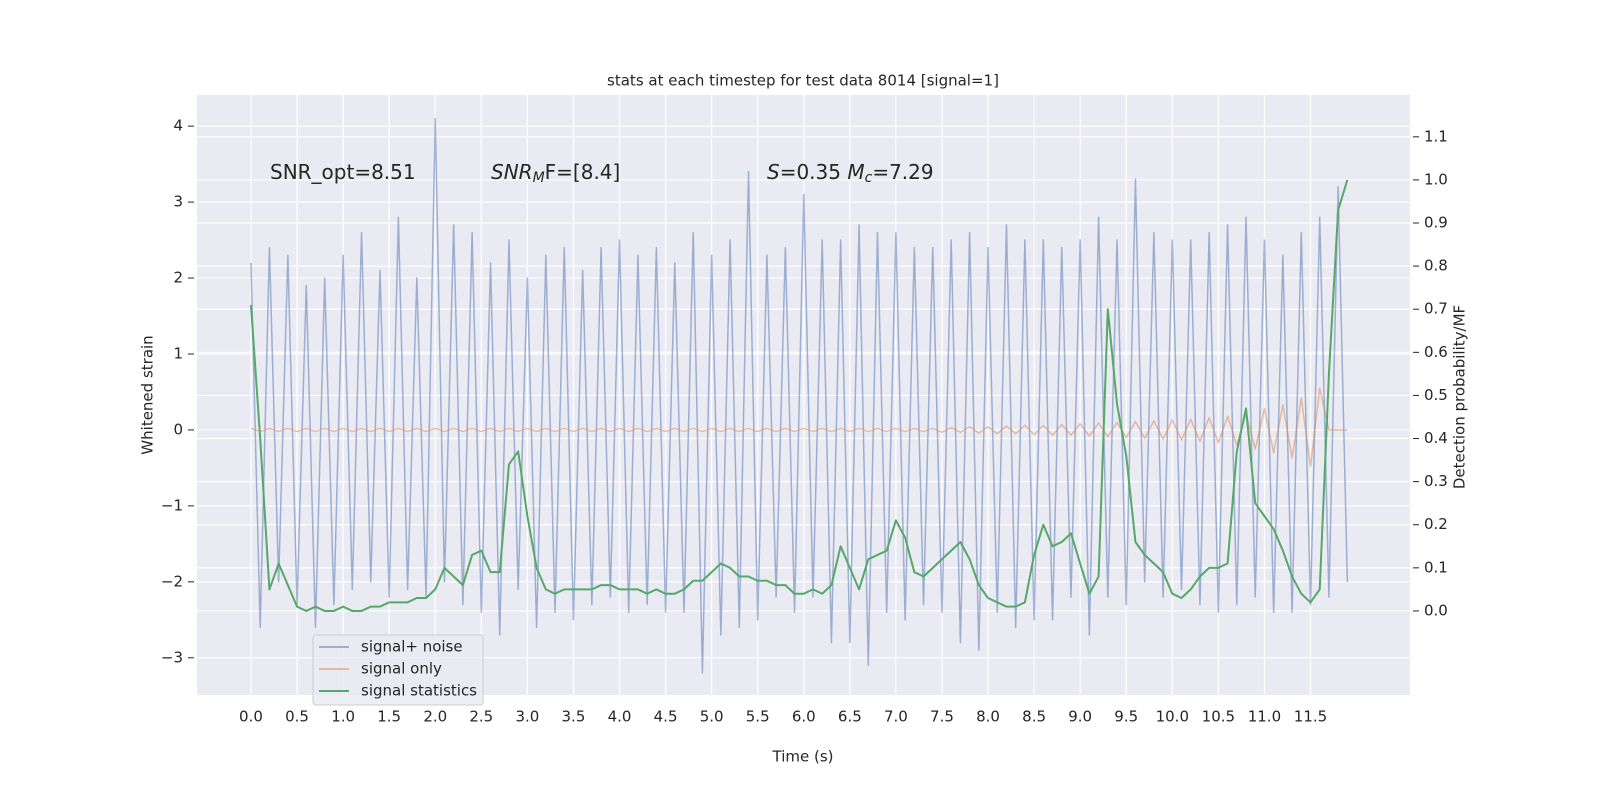 The width and height of the screenshot is (1600, 804). Describe the element at coordinates (251, 717) in the screenshot. I see `x-tick-label: 0.0` at that location.